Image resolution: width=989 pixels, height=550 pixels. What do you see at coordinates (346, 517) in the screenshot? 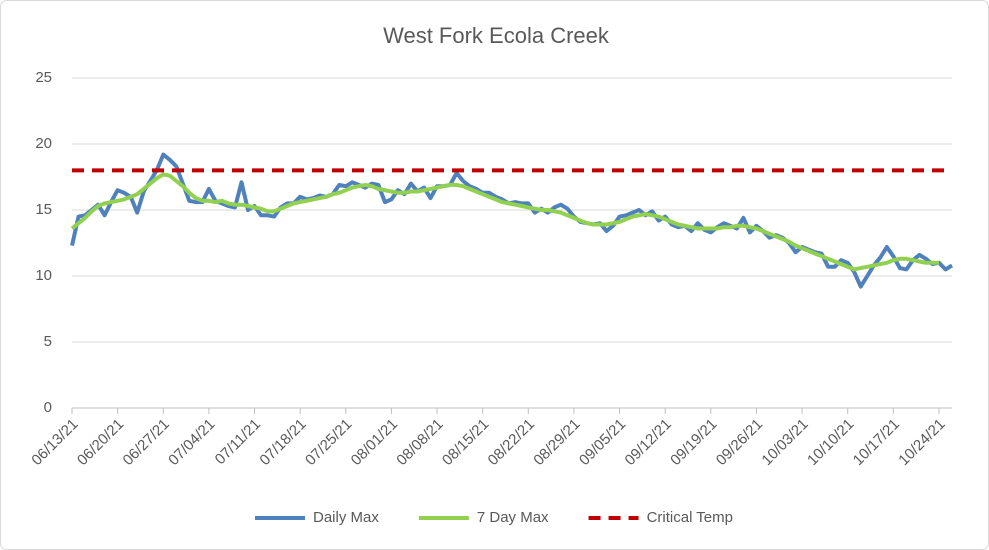
I see `legend-label: Daily Max` at bounding box center [346, 517].